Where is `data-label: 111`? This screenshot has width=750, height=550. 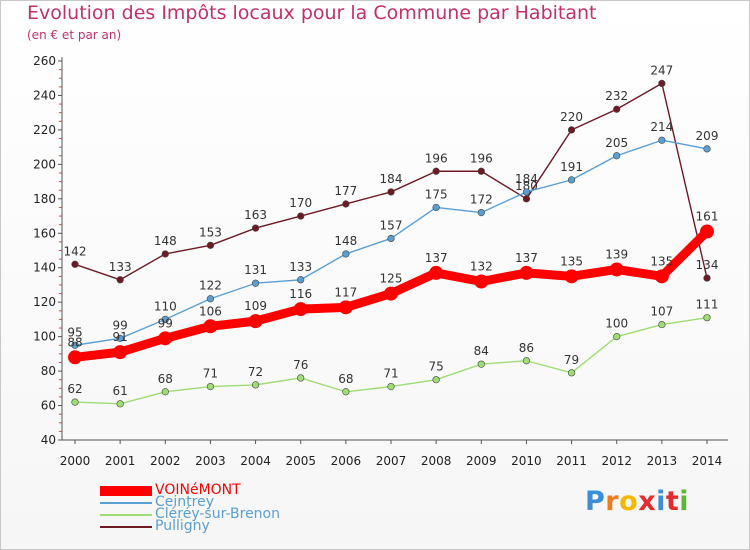 data-label: 111 is located at coordinates (707, 305).